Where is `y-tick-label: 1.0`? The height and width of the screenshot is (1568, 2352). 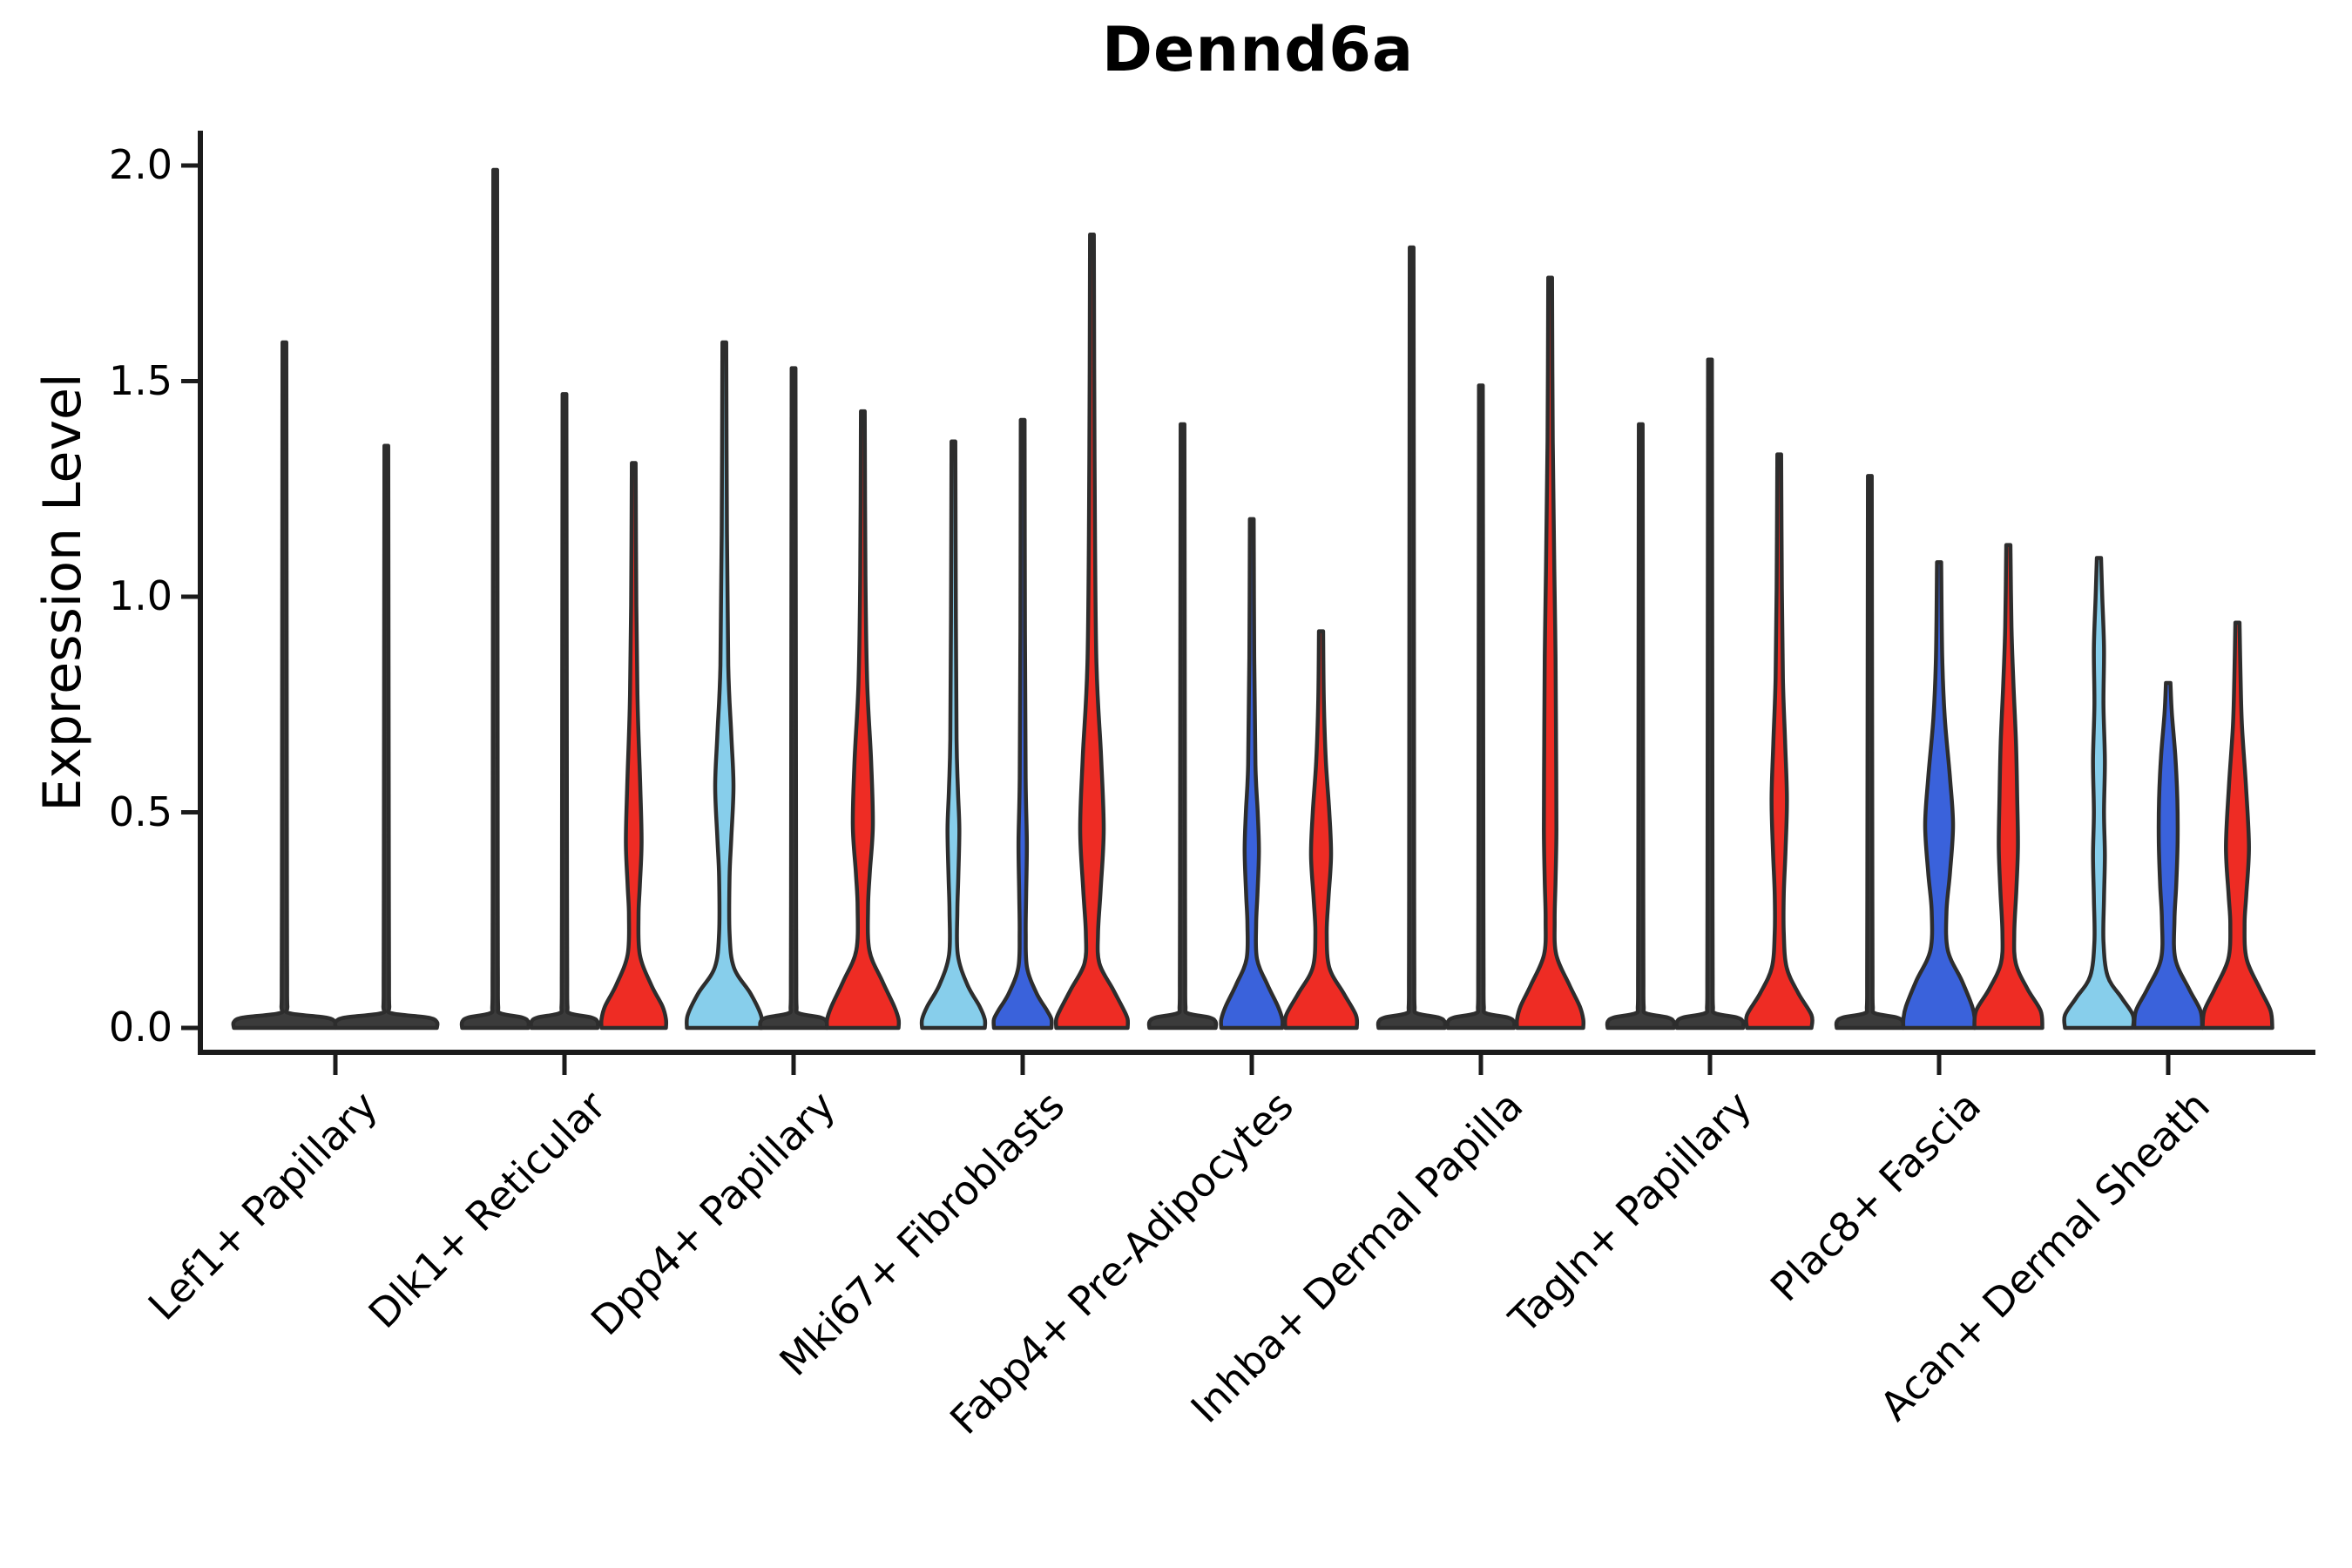 y-tick-label: 1.0 is located at coordinates (140, 595).